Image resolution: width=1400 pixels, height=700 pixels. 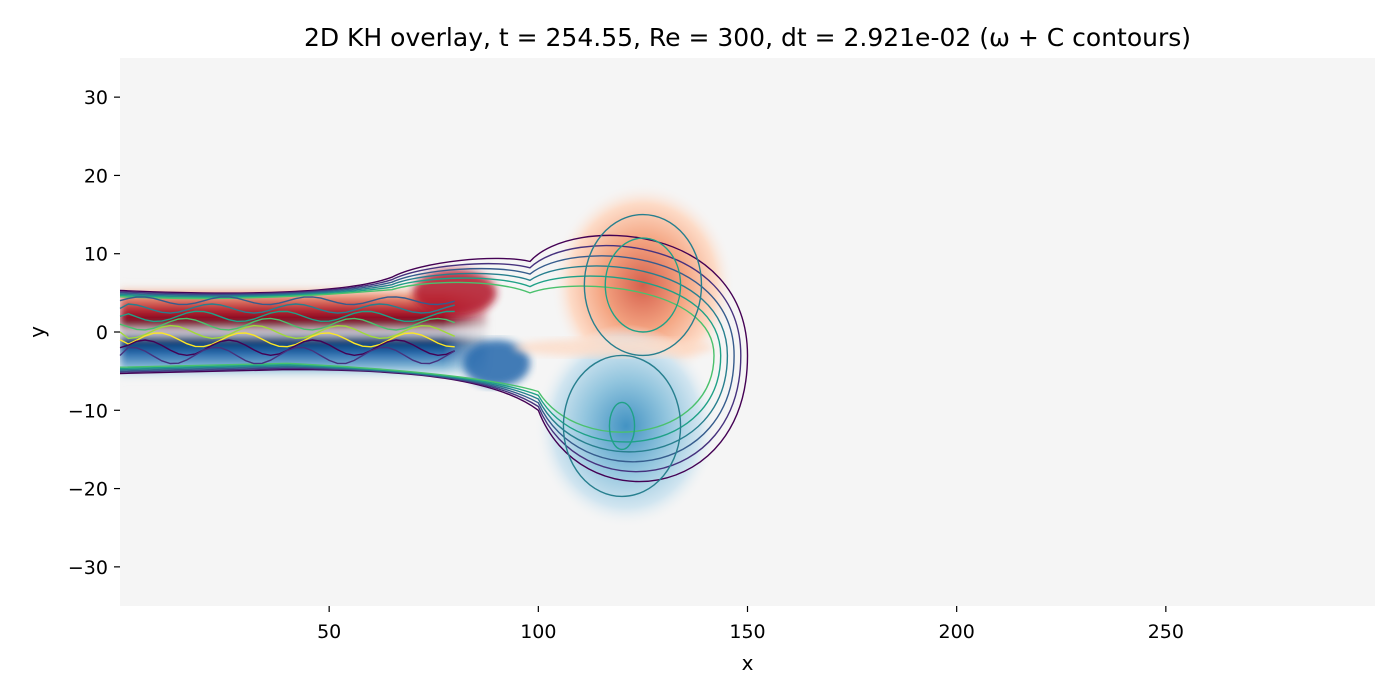 I want to click on x-tick-label: 50, so click(x=329, y=632).